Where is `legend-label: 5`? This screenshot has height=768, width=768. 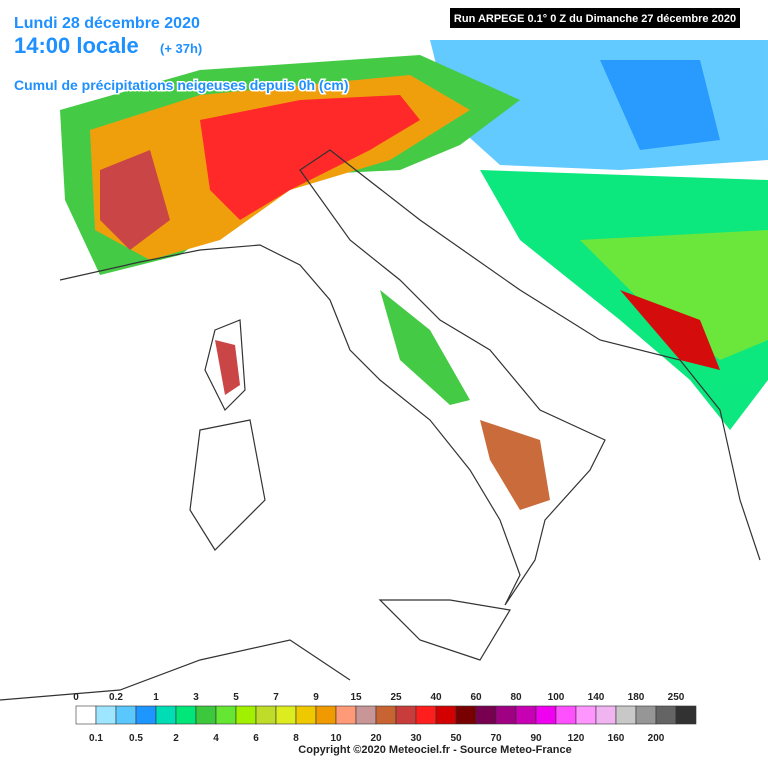
legend-label: 5 is located at coordinates (236, 697).